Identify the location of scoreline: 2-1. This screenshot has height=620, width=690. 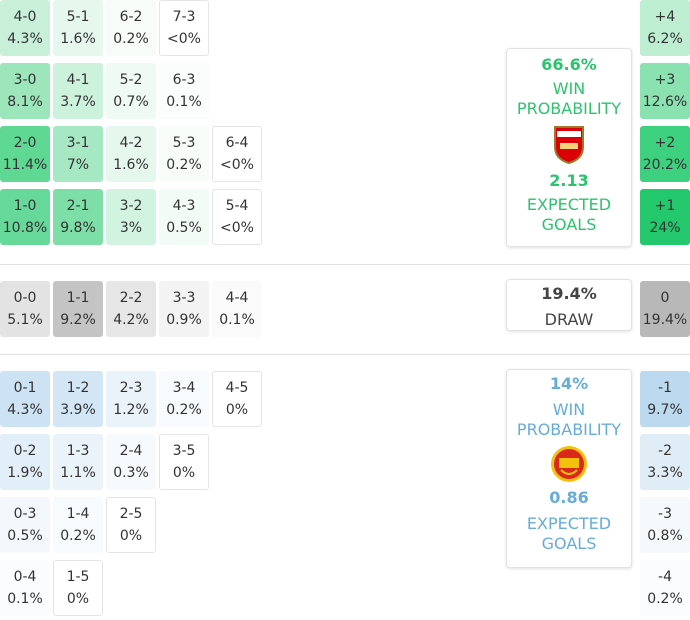
(78, 206).